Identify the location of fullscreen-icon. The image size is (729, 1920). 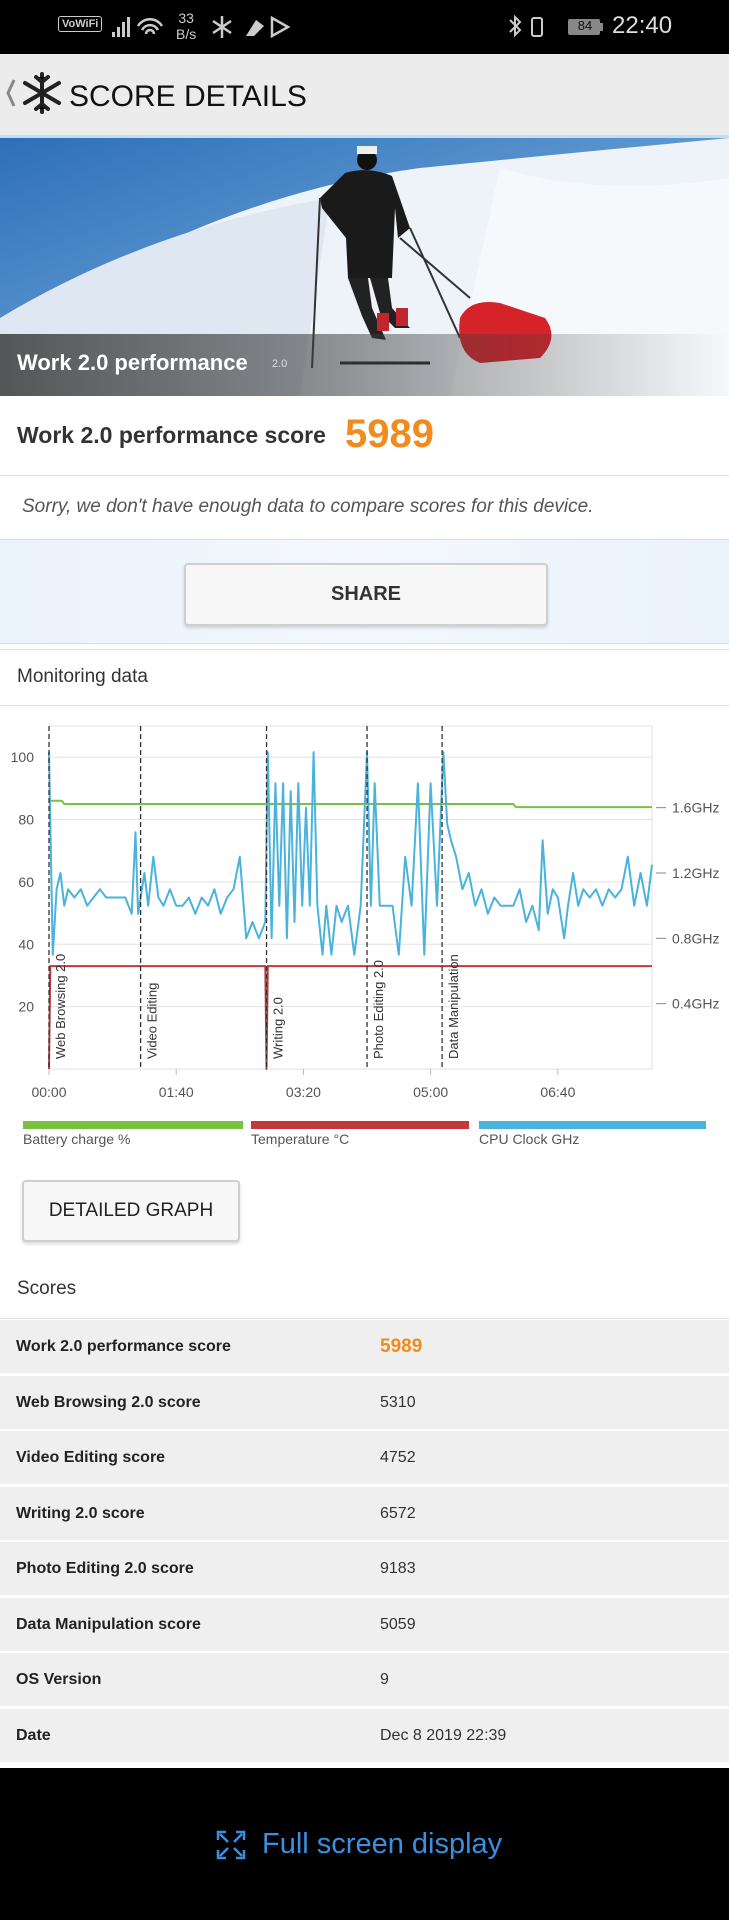
(231, 1845).